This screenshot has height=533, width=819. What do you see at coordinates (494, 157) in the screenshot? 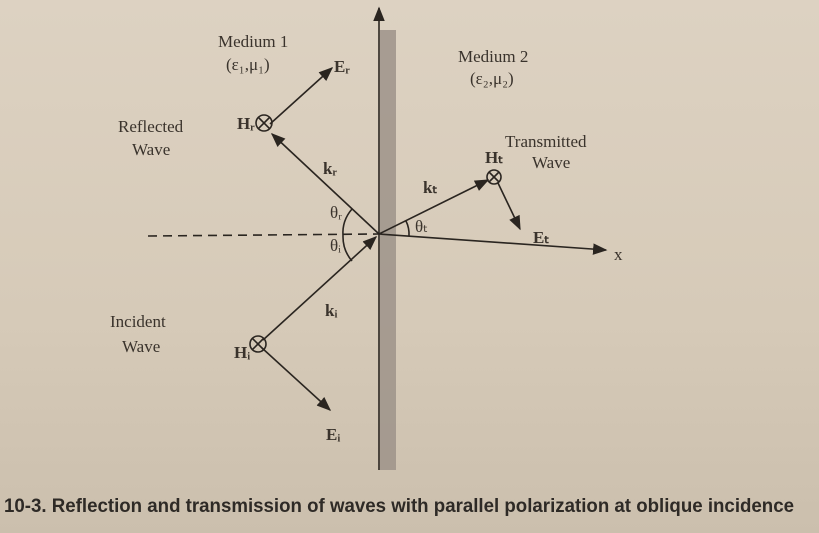
I see `H-t-label: Hₜ` at bounding box center [494, 157].